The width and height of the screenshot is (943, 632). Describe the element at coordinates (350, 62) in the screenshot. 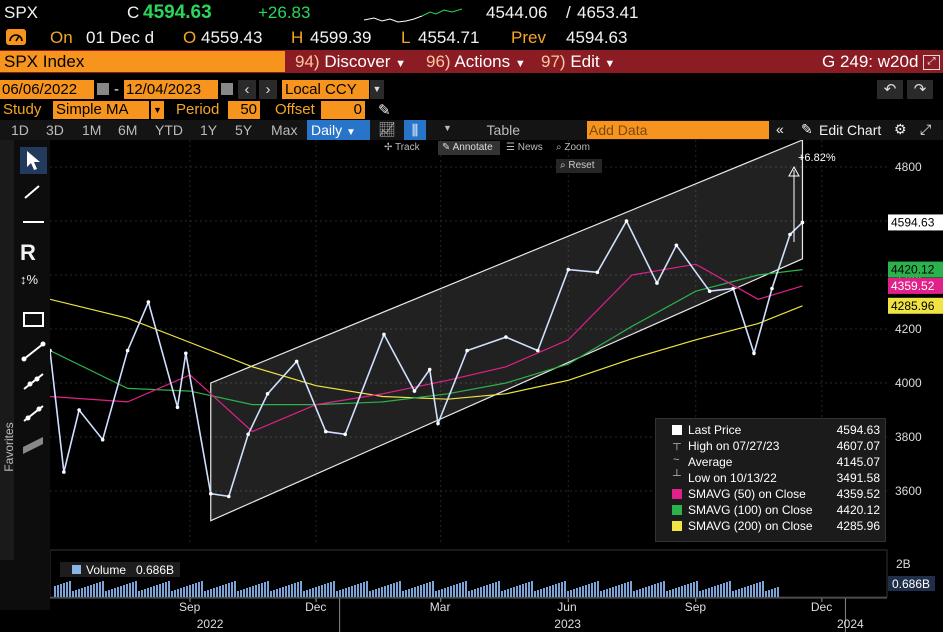

I see `discover-menu: 94) Discover ▼` at that location.